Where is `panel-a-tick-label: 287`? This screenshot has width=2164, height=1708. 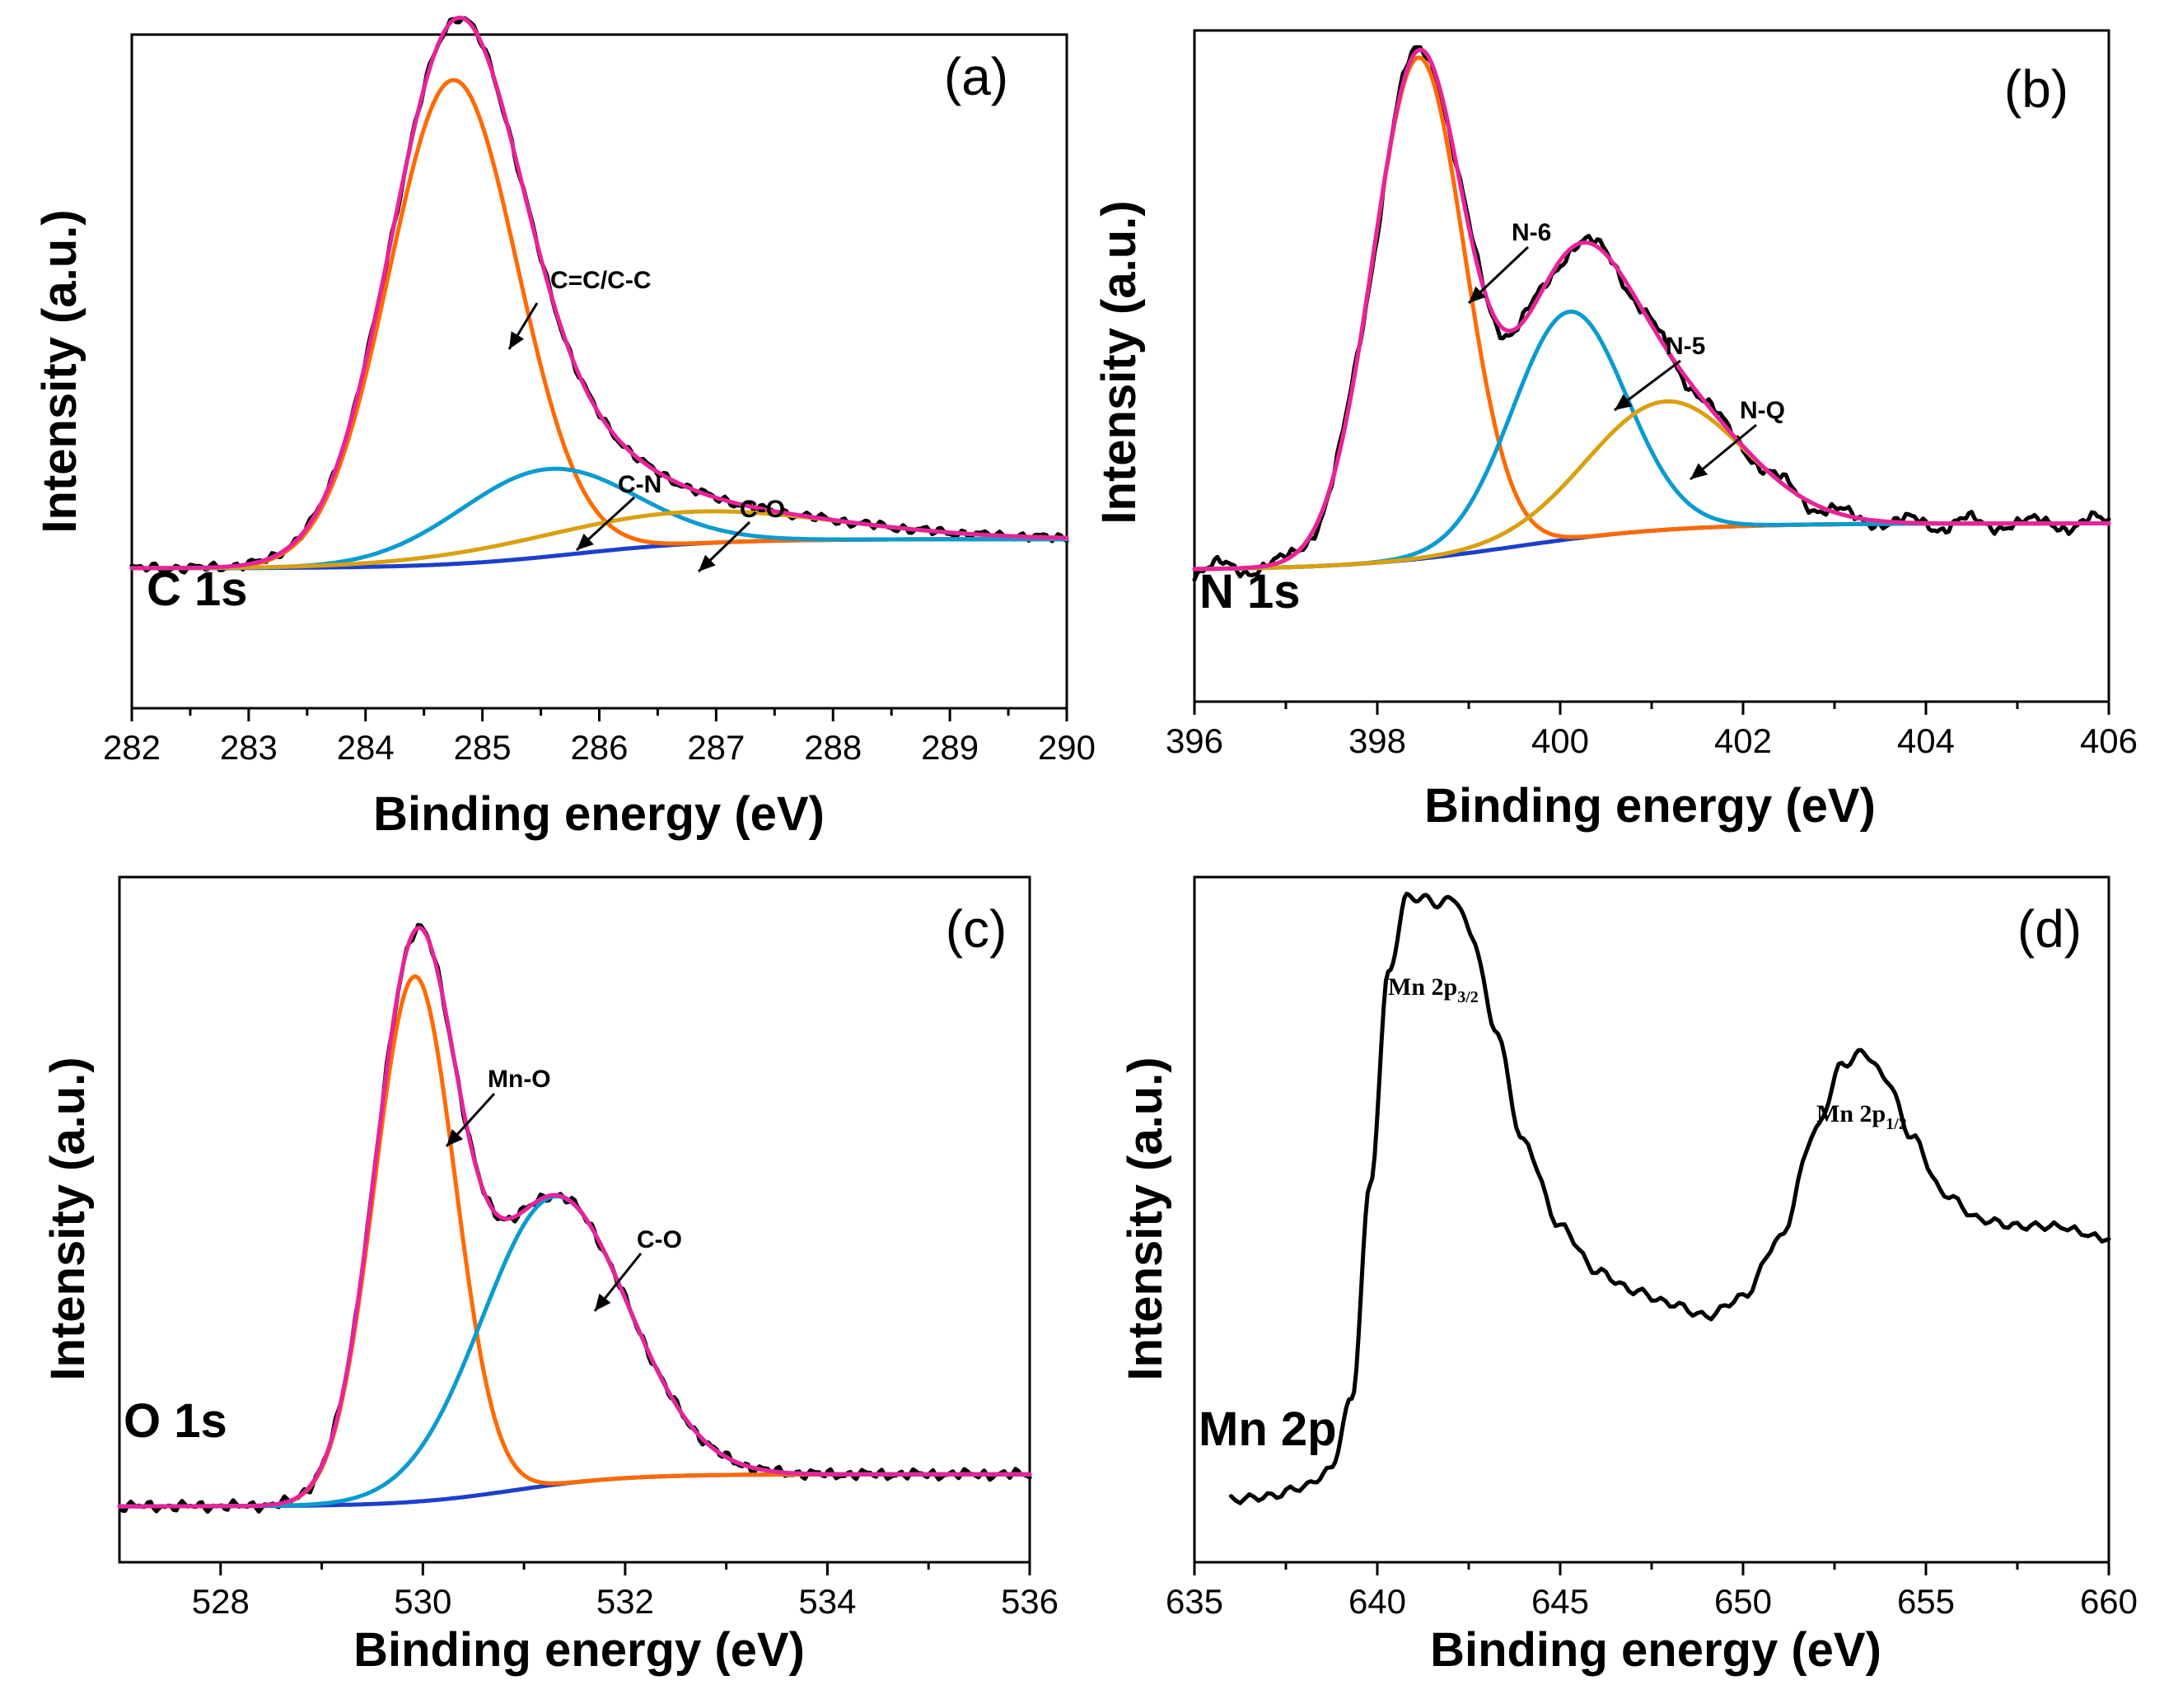
panel-a-tick-label: 287 is located at coordinates (716, 747).